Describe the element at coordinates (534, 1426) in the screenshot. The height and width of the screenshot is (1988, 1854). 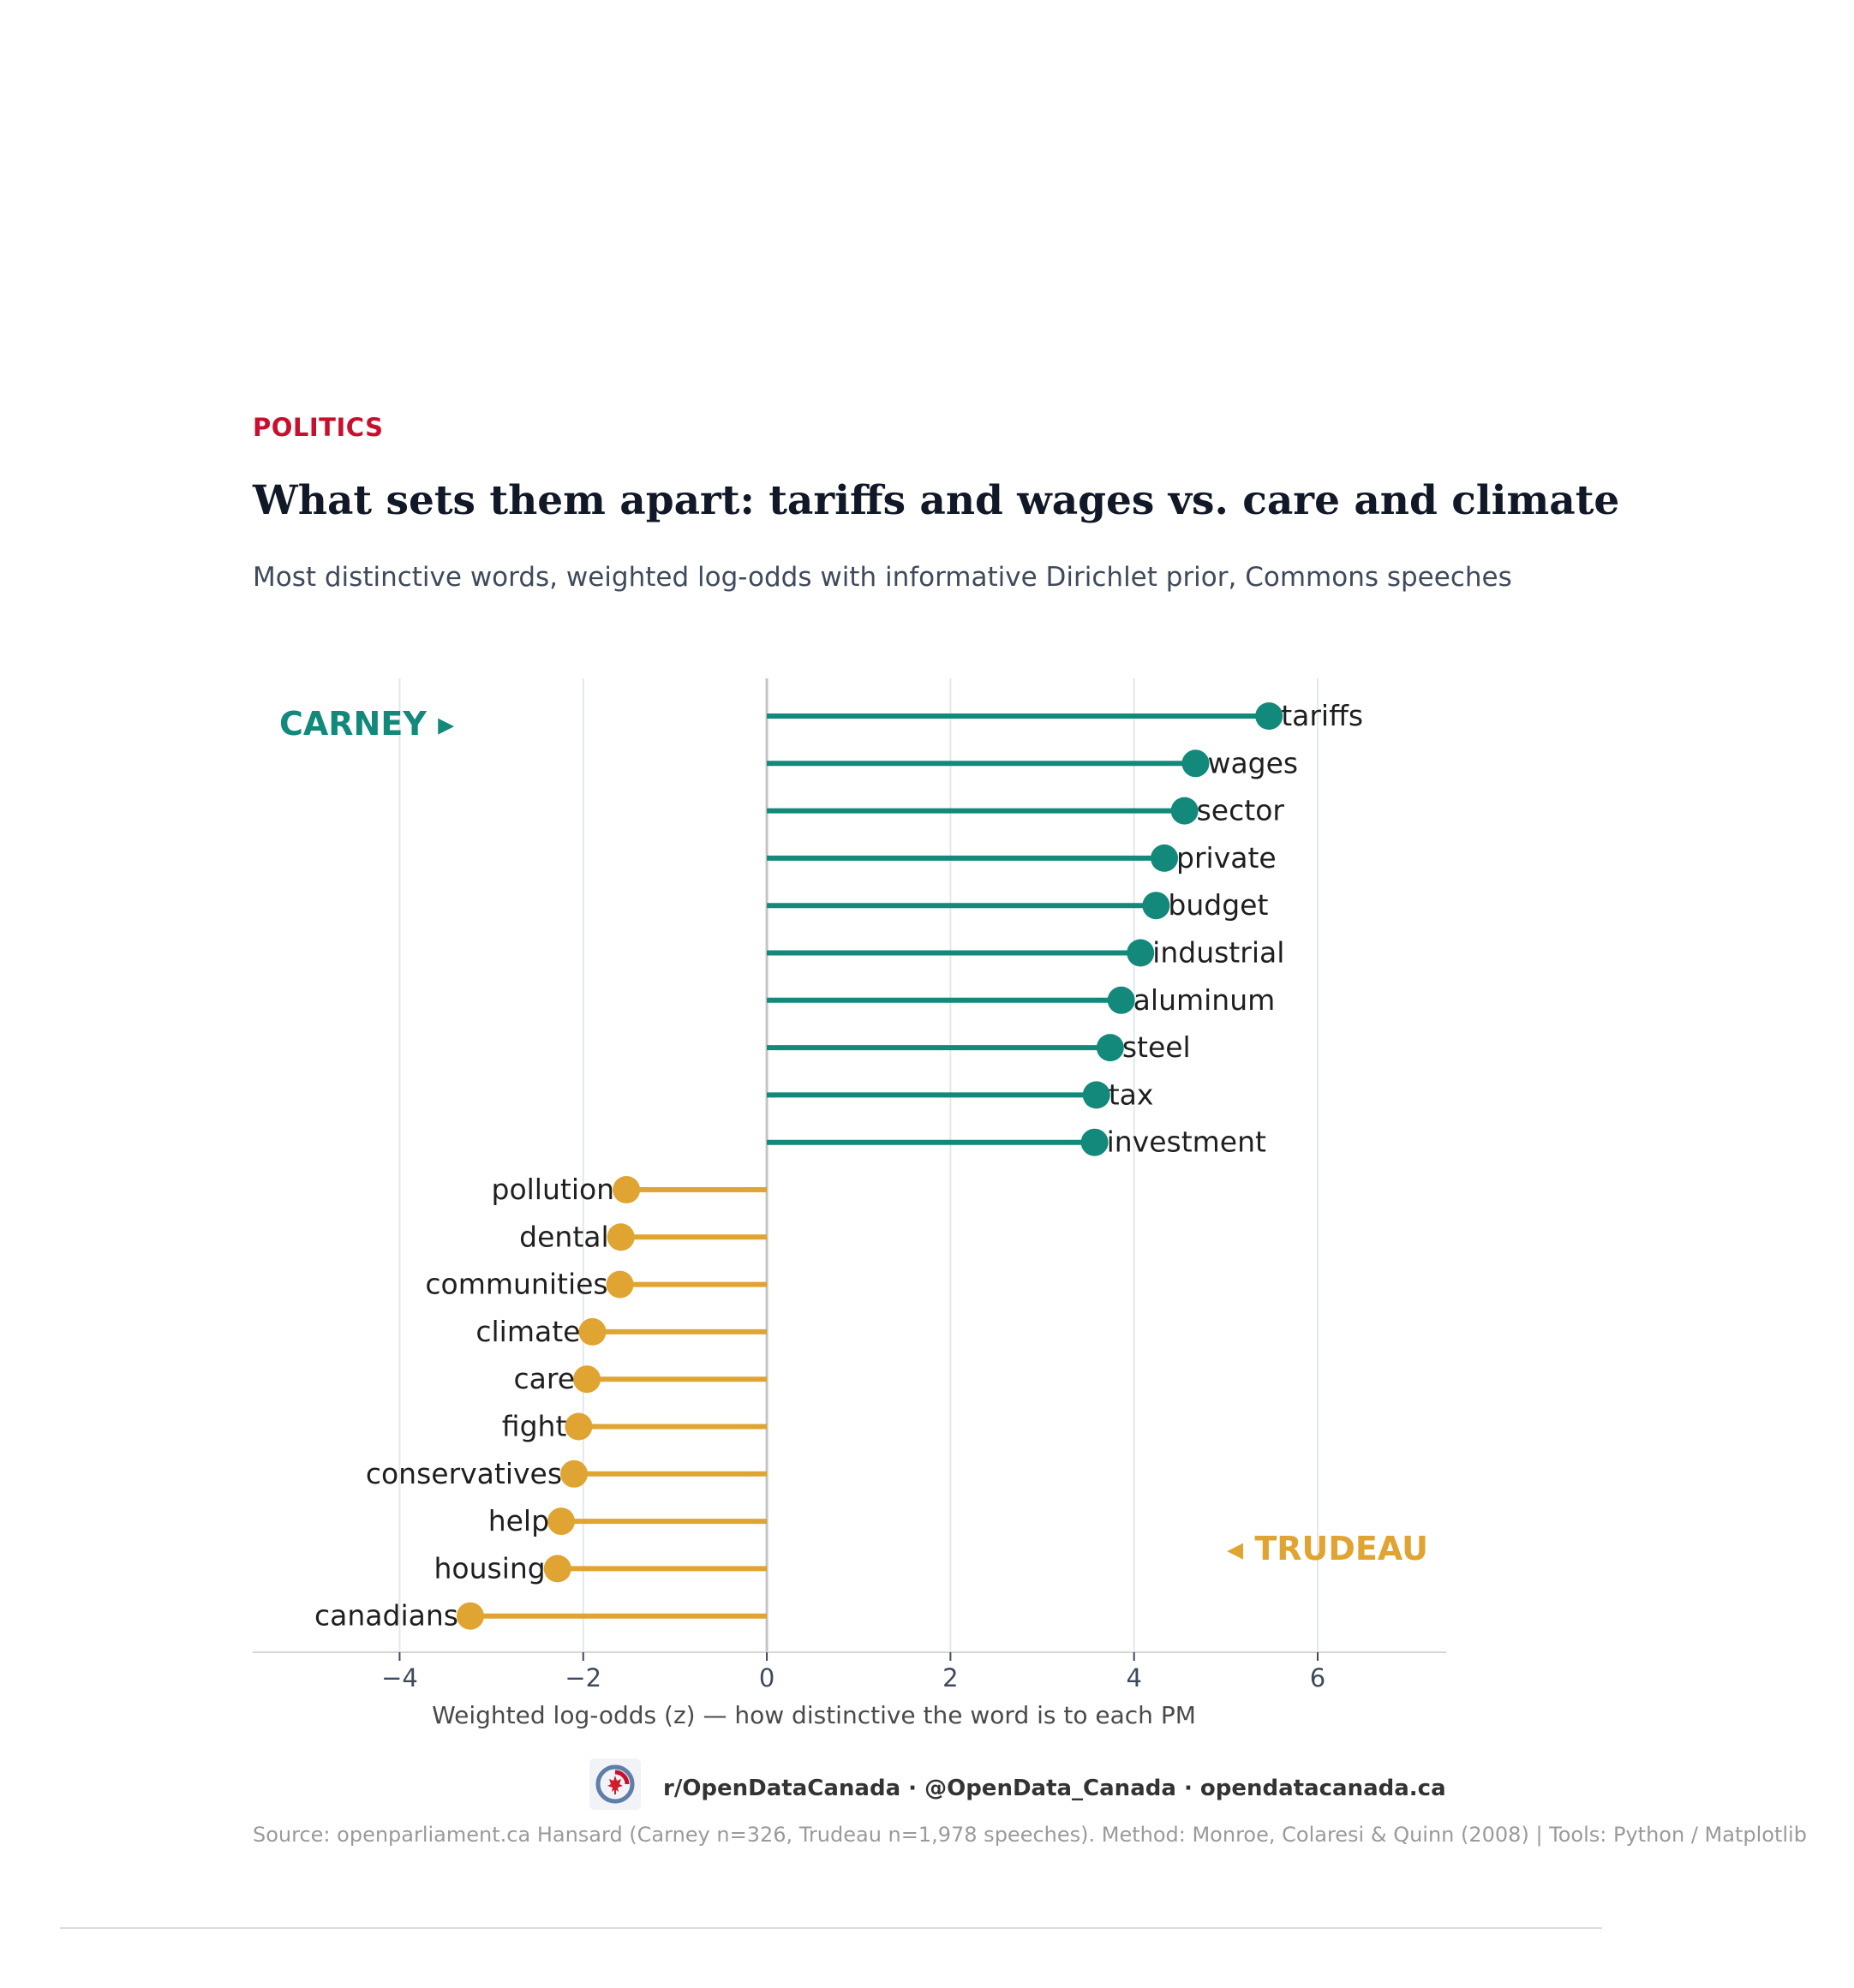
I see `word-label: fight` at that location.